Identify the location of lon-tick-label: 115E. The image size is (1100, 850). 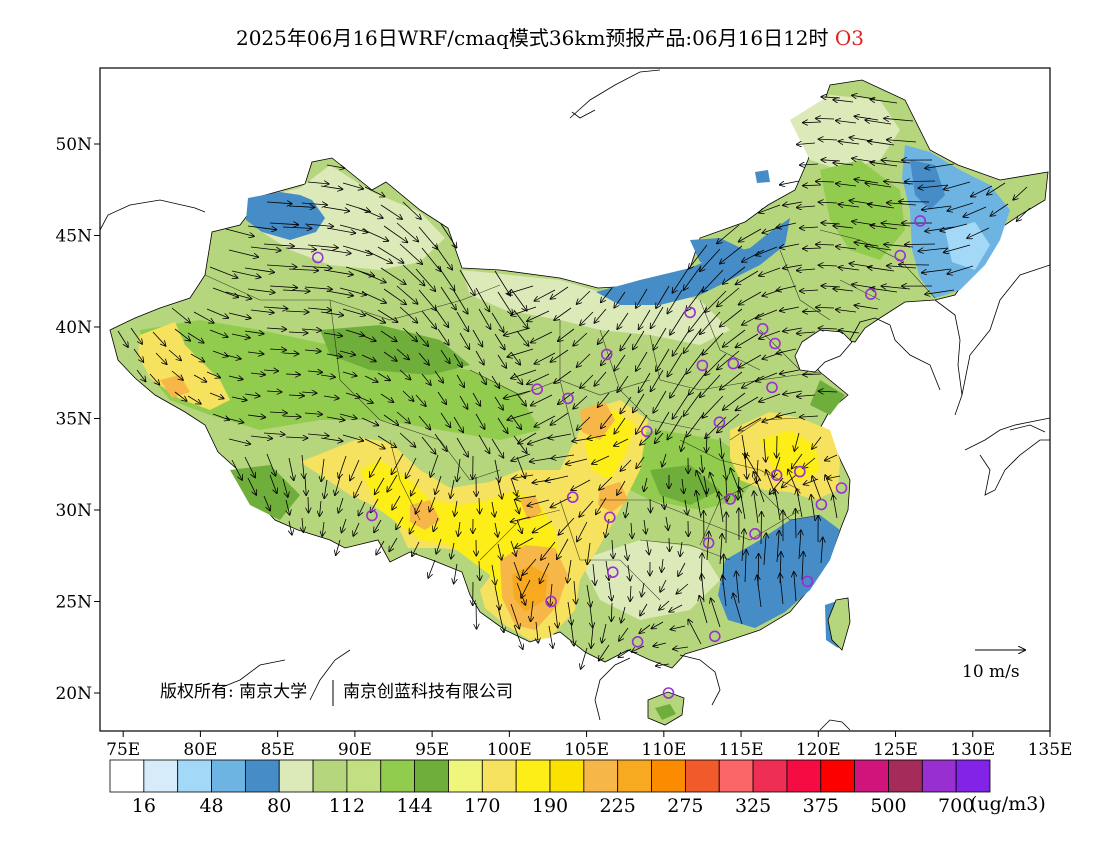
(741, 750).